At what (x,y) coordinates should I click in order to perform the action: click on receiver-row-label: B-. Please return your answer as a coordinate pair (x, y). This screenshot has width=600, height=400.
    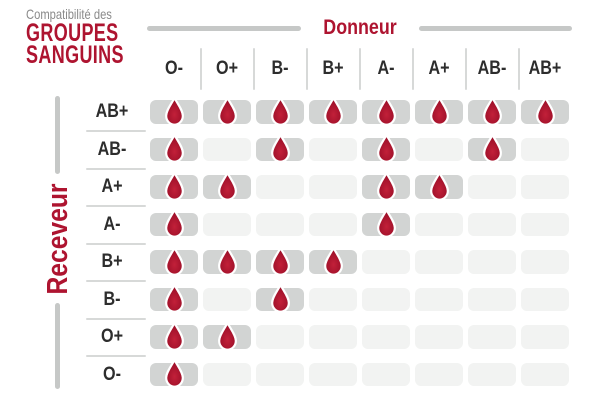
    Looking at the image, I should click on (112, 299).